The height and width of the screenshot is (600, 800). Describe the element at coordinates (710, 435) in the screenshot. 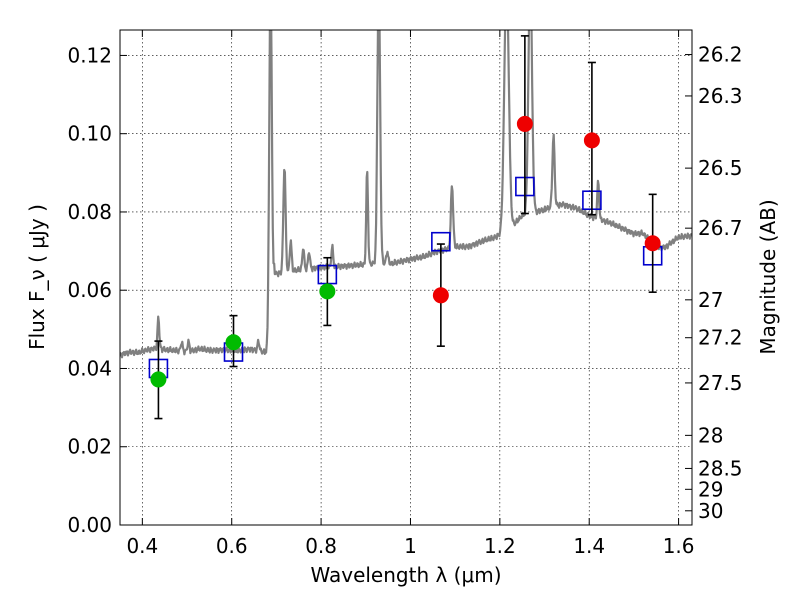

I see `mag-tick-label: 28` at that location.